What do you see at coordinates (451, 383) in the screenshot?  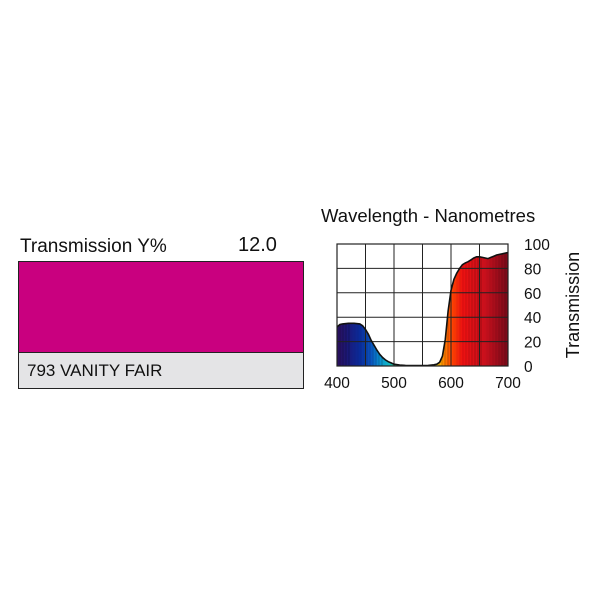 I see `x-tick-label: 600` at bounding box center [451, 383].